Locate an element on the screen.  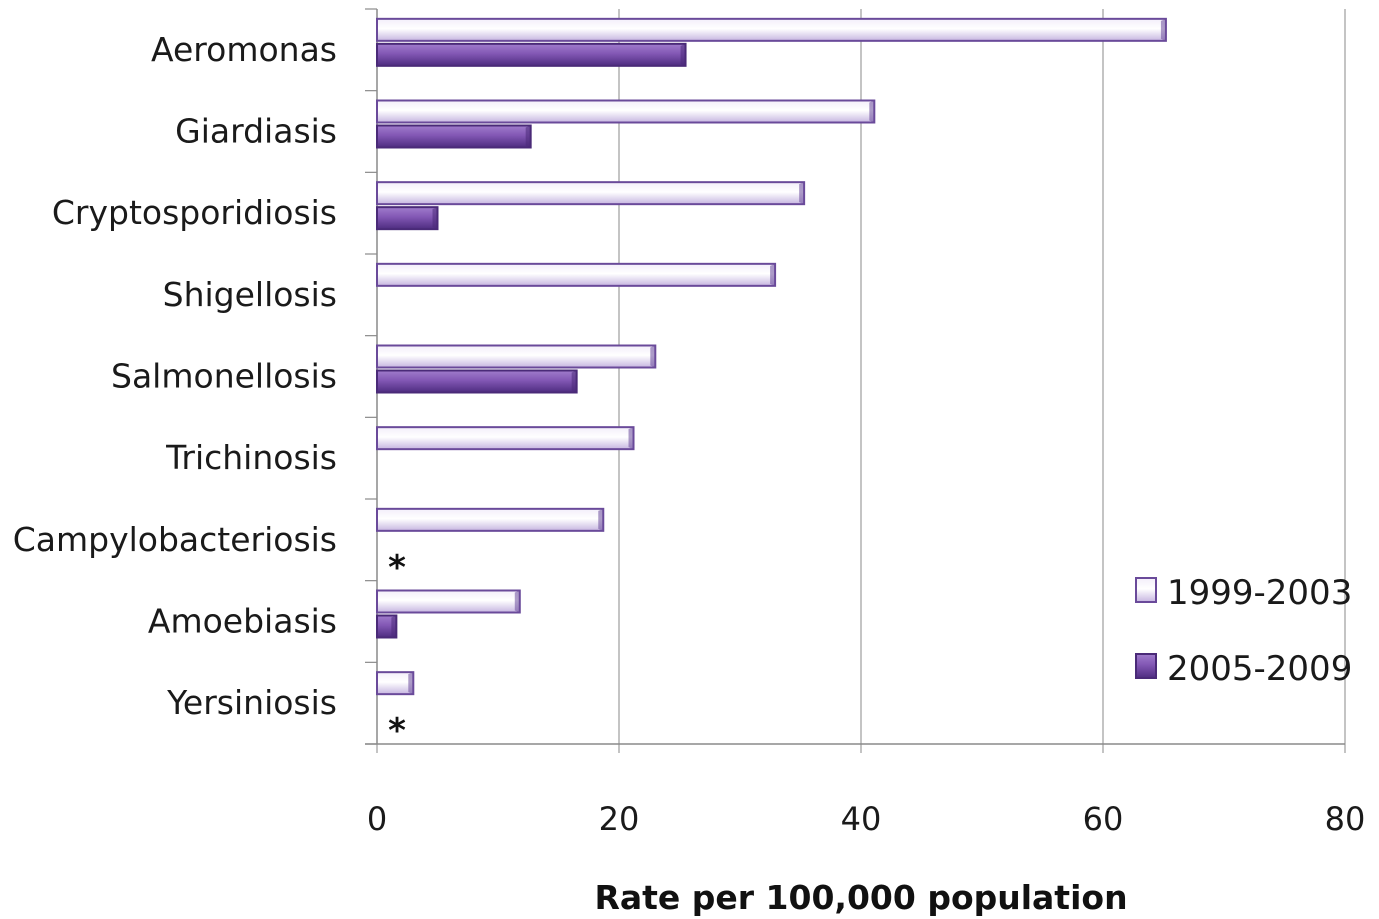
category-label: Trichinosis is located at coordinates (251, 457).